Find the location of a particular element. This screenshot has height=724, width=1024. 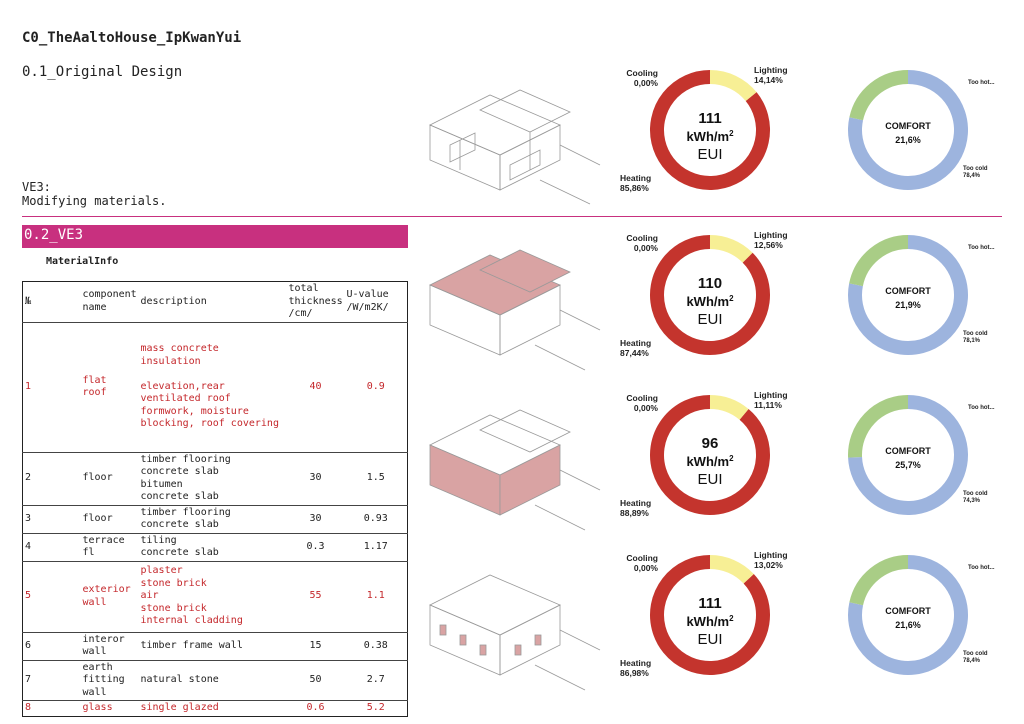

cell-component-name: earth fitting wall is located at coordinates (109, 680).